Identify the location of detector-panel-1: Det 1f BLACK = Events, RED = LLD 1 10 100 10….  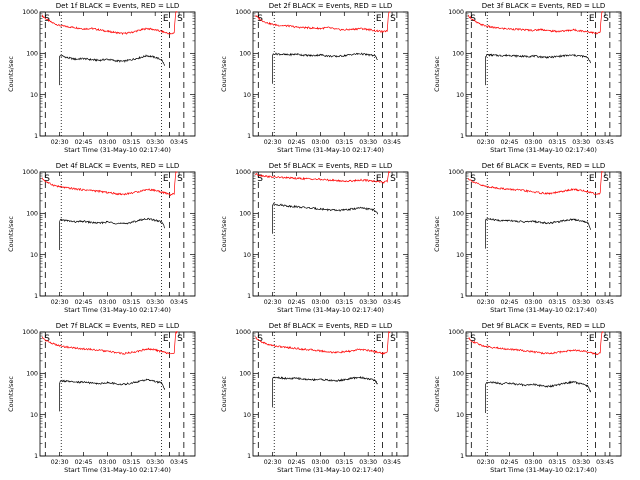
(106, 80).